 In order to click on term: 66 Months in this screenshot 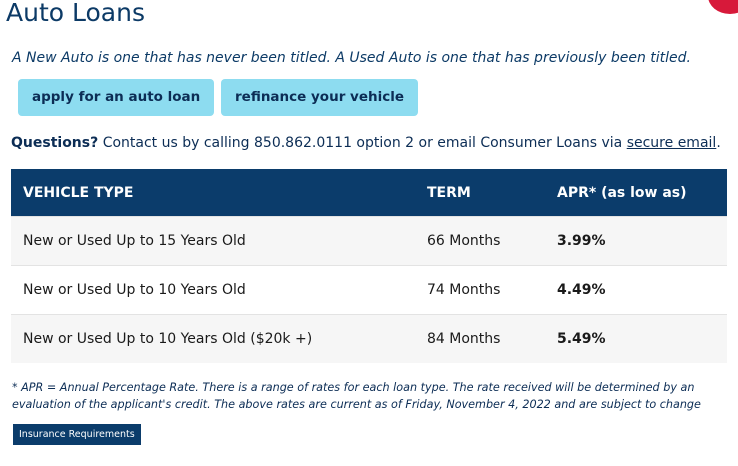, I will do `click(480, 241)`.